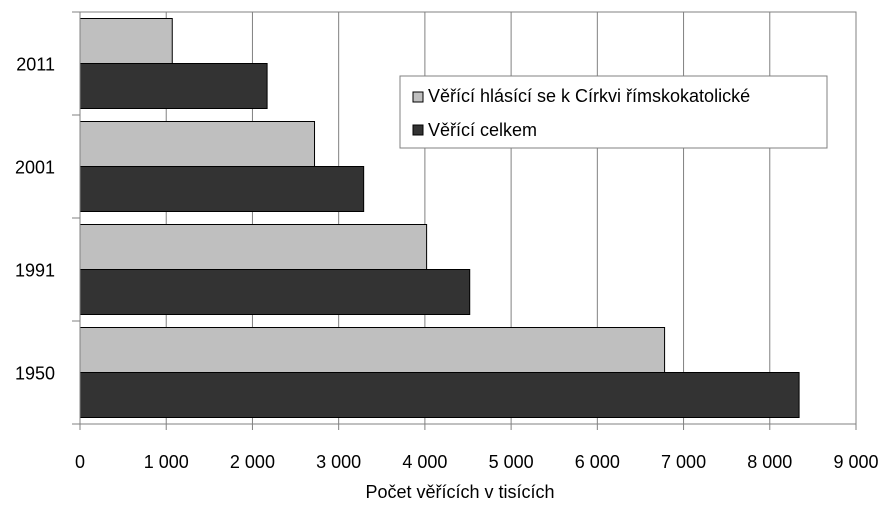 The height and width of the screenshot is (506, 887). What do you see at coordinates (511, 462) in the screenshot?
I see `x-tick-label: 5 000` at bounding box center [511, 462].